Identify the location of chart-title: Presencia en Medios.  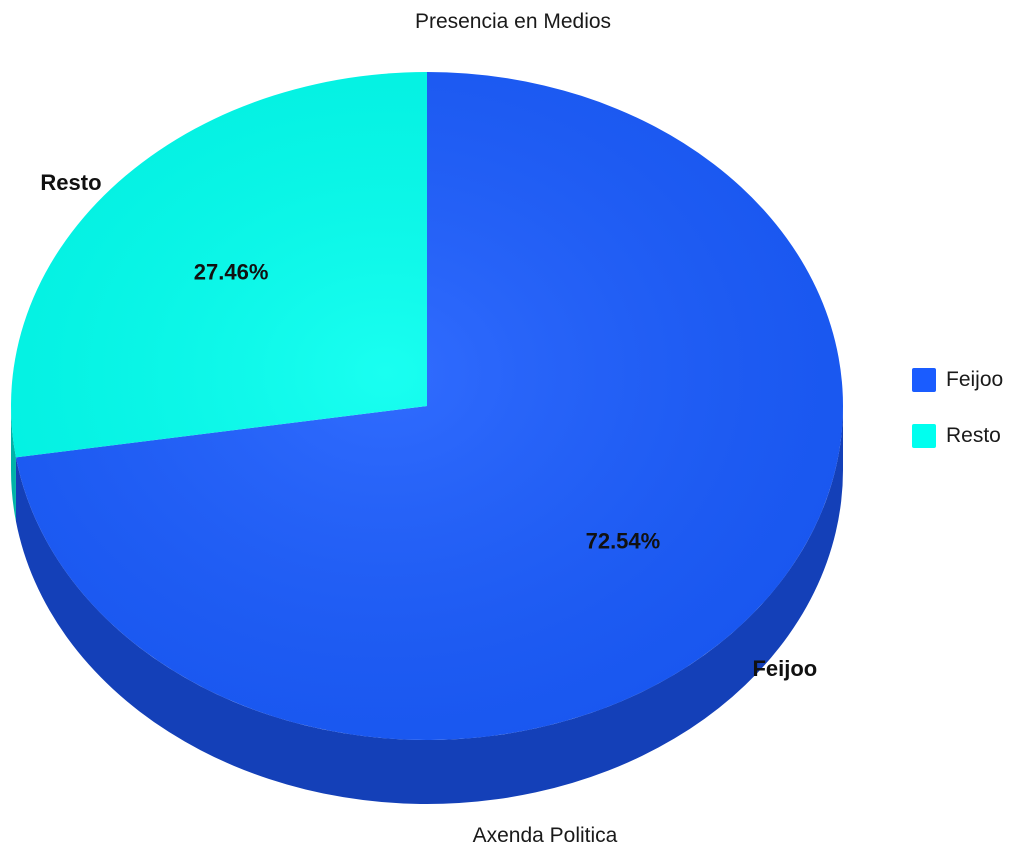
(513, 21).